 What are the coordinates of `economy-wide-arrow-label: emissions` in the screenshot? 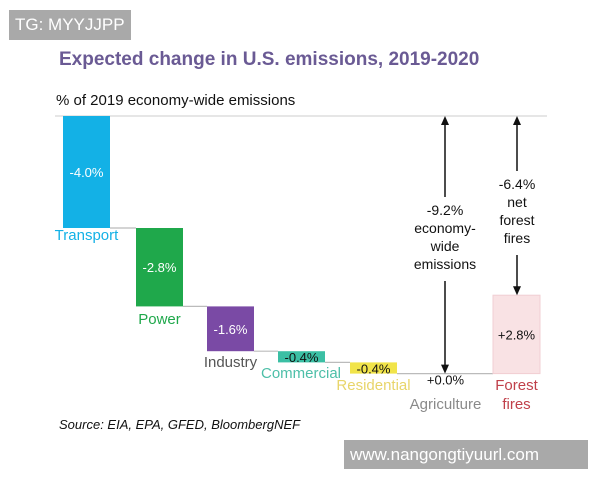 It's located at (445, 264).